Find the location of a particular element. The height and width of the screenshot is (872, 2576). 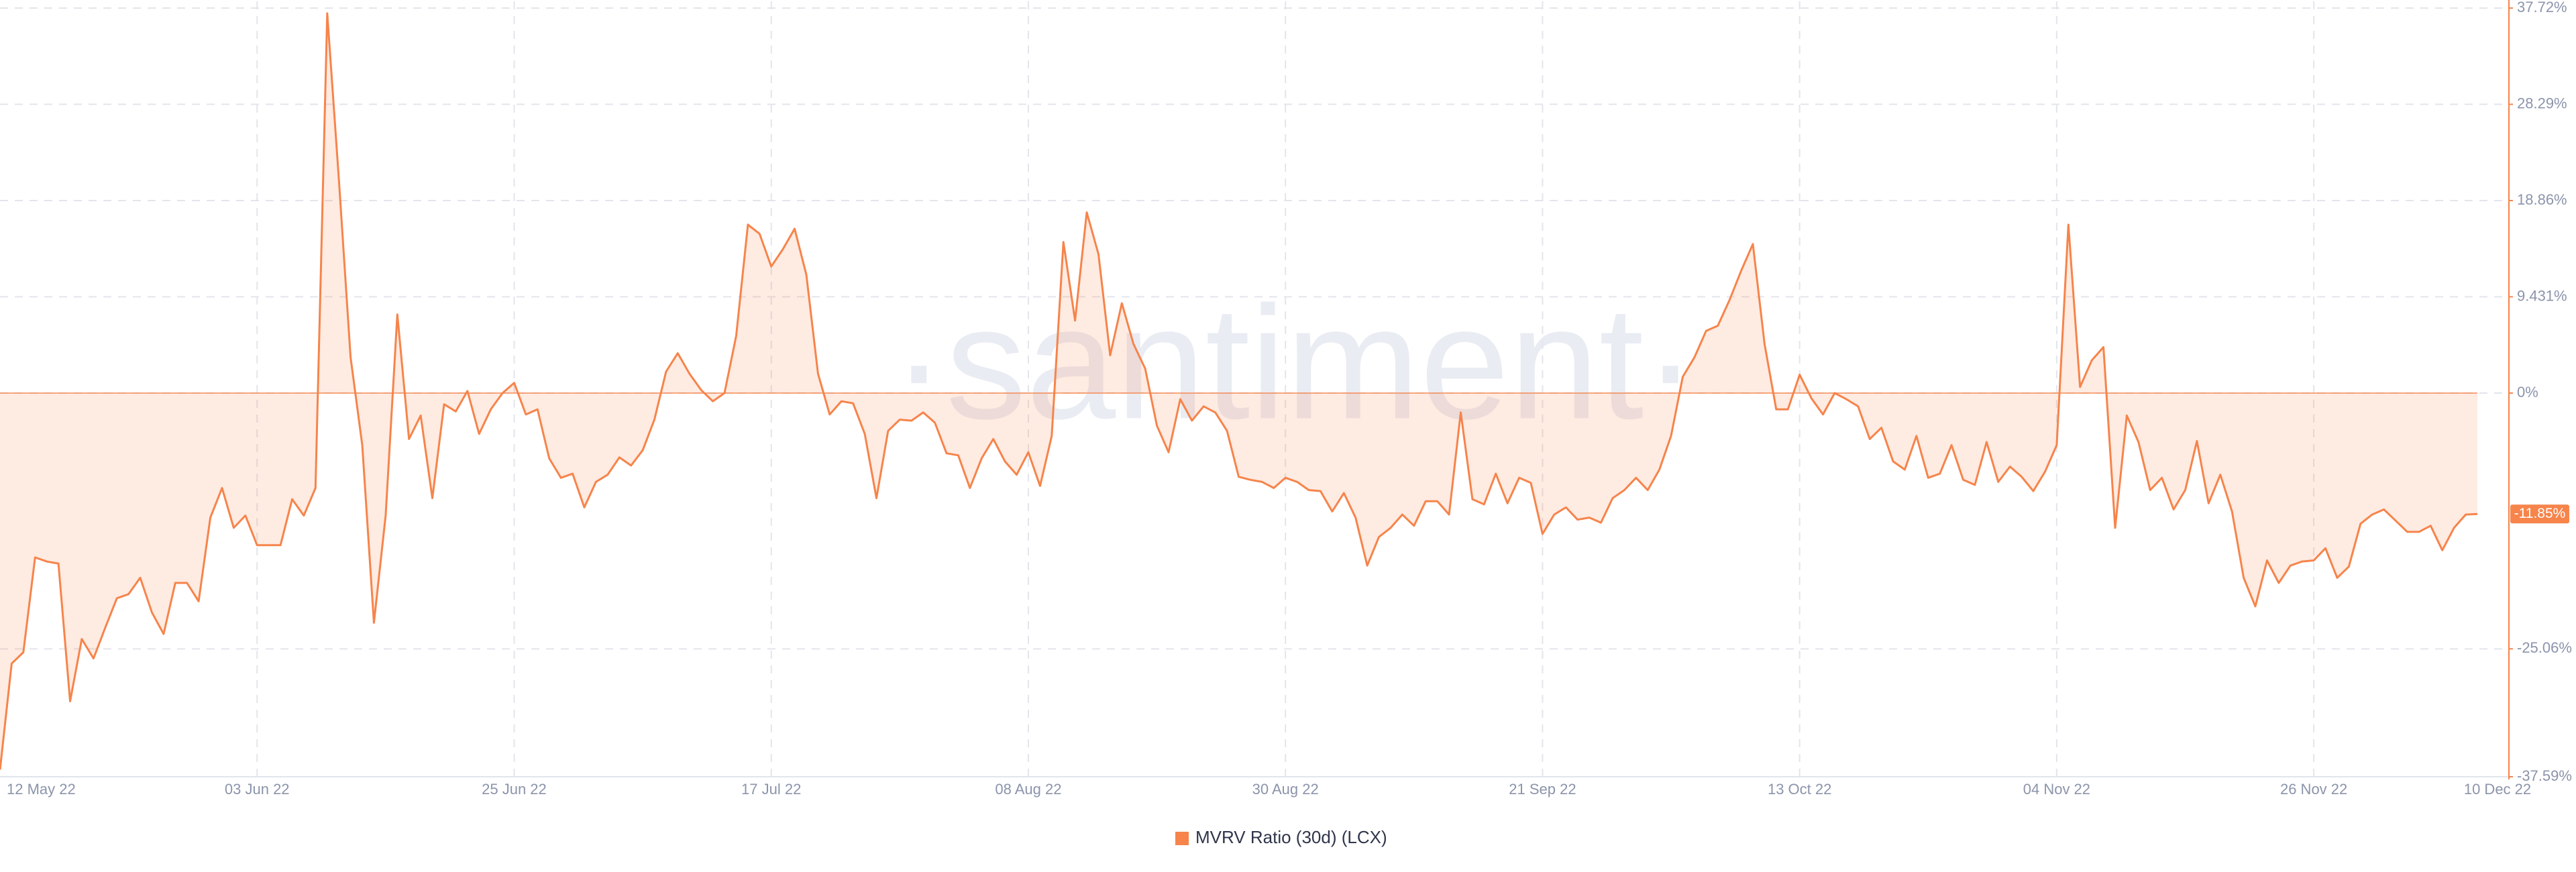

y-tick-label: 37.72% is located at coordinates (2542, 8).